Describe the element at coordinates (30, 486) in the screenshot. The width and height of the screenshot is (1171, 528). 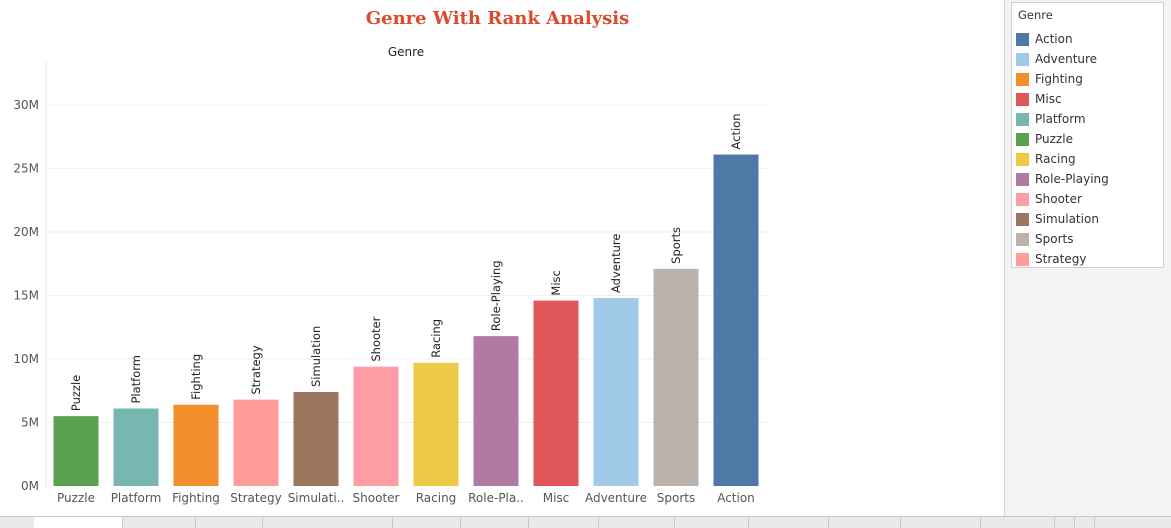
I see `y-tick-label: 0M` at that location.